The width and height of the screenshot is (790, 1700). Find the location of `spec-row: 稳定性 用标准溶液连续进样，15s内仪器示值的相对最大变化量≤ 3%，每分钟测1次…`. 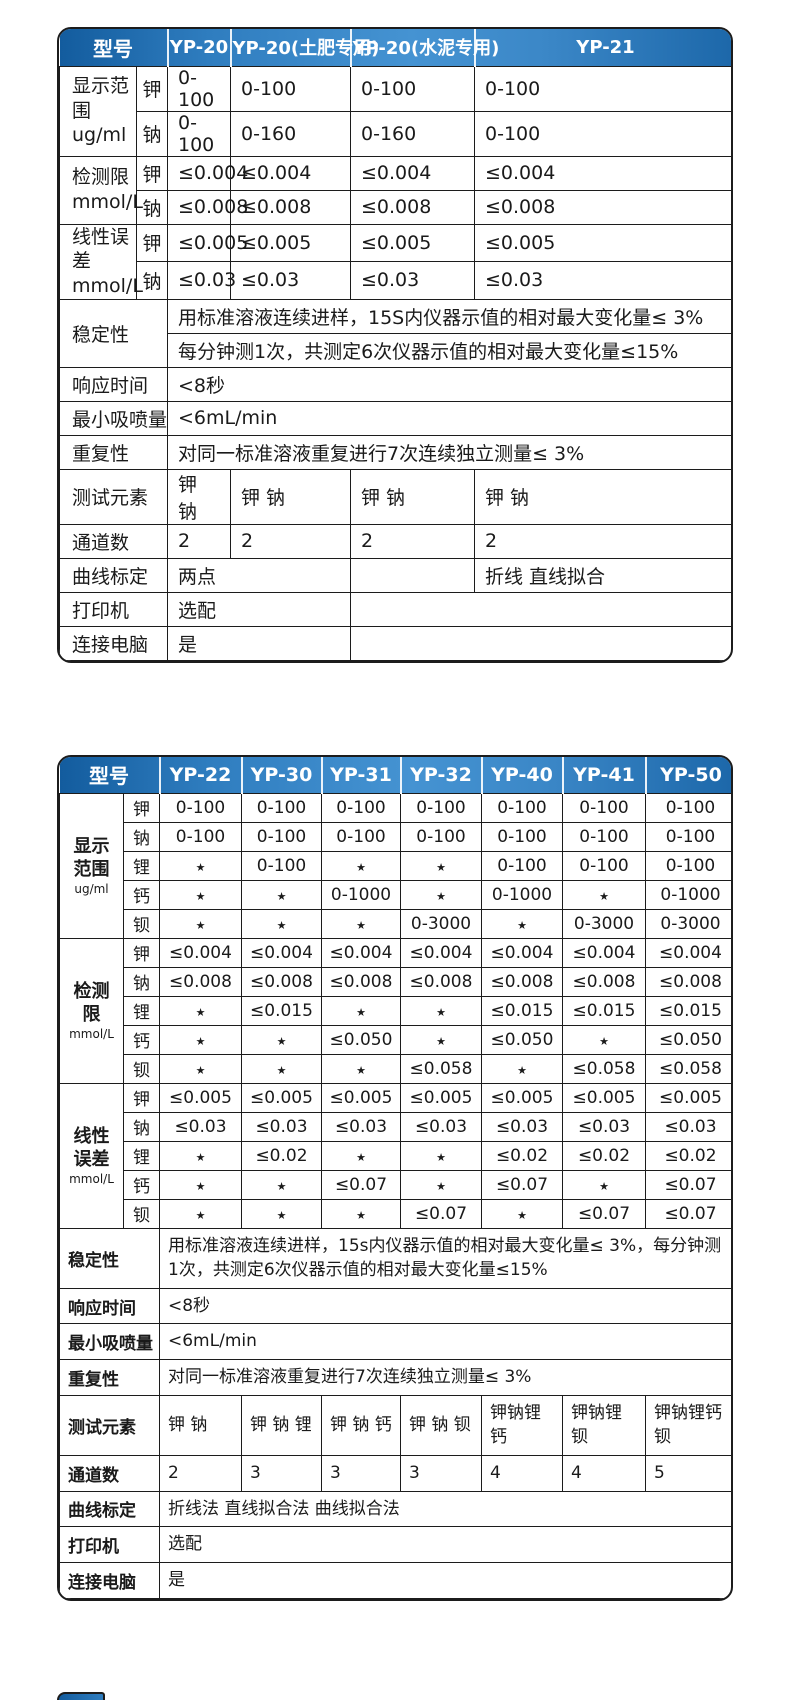

spec-row: 稳定性 用标准溶液连续进样，15s内仪器示值的相对最大变化量≤ 3%，每分钟测1次… is located at coordinates (395, 1258).